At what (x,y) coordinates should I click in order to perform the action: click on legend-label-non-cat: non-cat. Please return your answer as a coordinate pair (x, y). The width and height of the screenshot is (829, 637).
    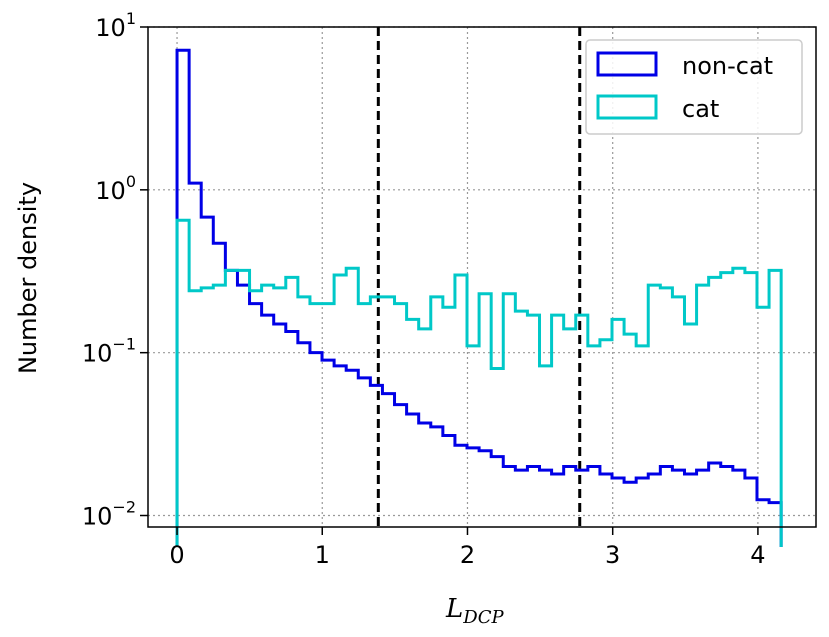
    Looking at the image, I should click on (727, 66).